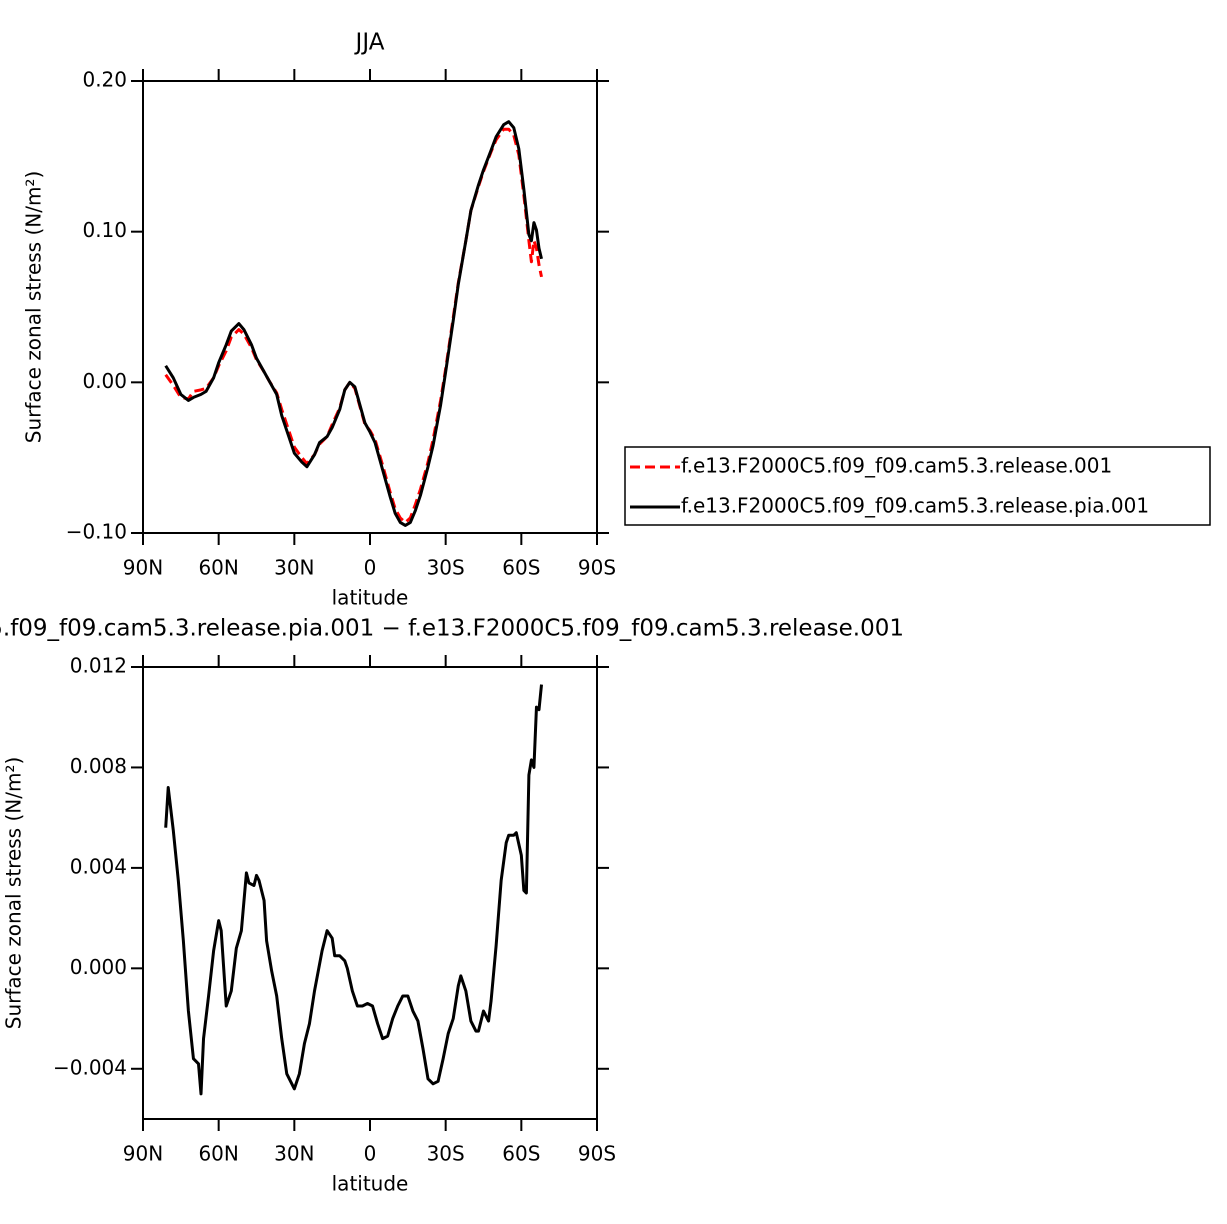 This screenshot has height=1224, width=1227. Describe the element at coordinates (104, 80) in the screenshot. I see `y-tick-label: 0.20` at that location.